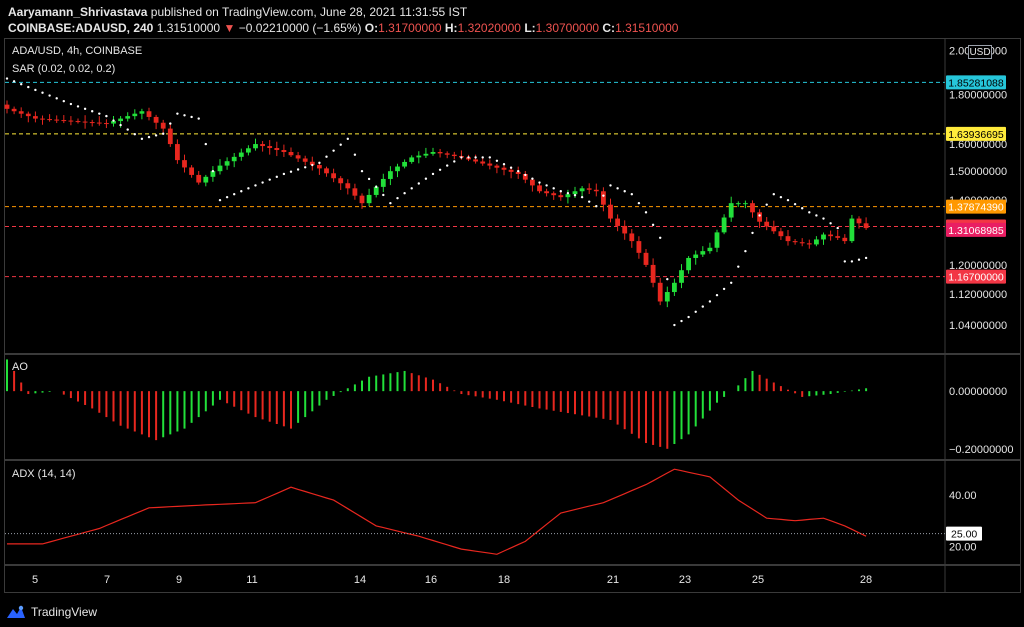 This screenshot has height=627, width=1024. I want to click on tradingview-footer: TradingView, so click(51, 612).